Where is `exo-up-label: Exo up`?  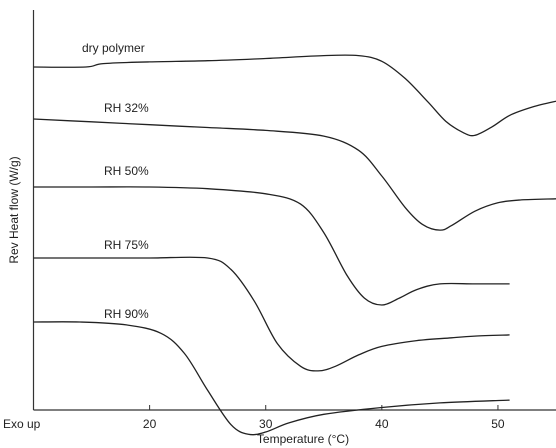
exo-up-label: Exo up is located at coordinates (22, 424).